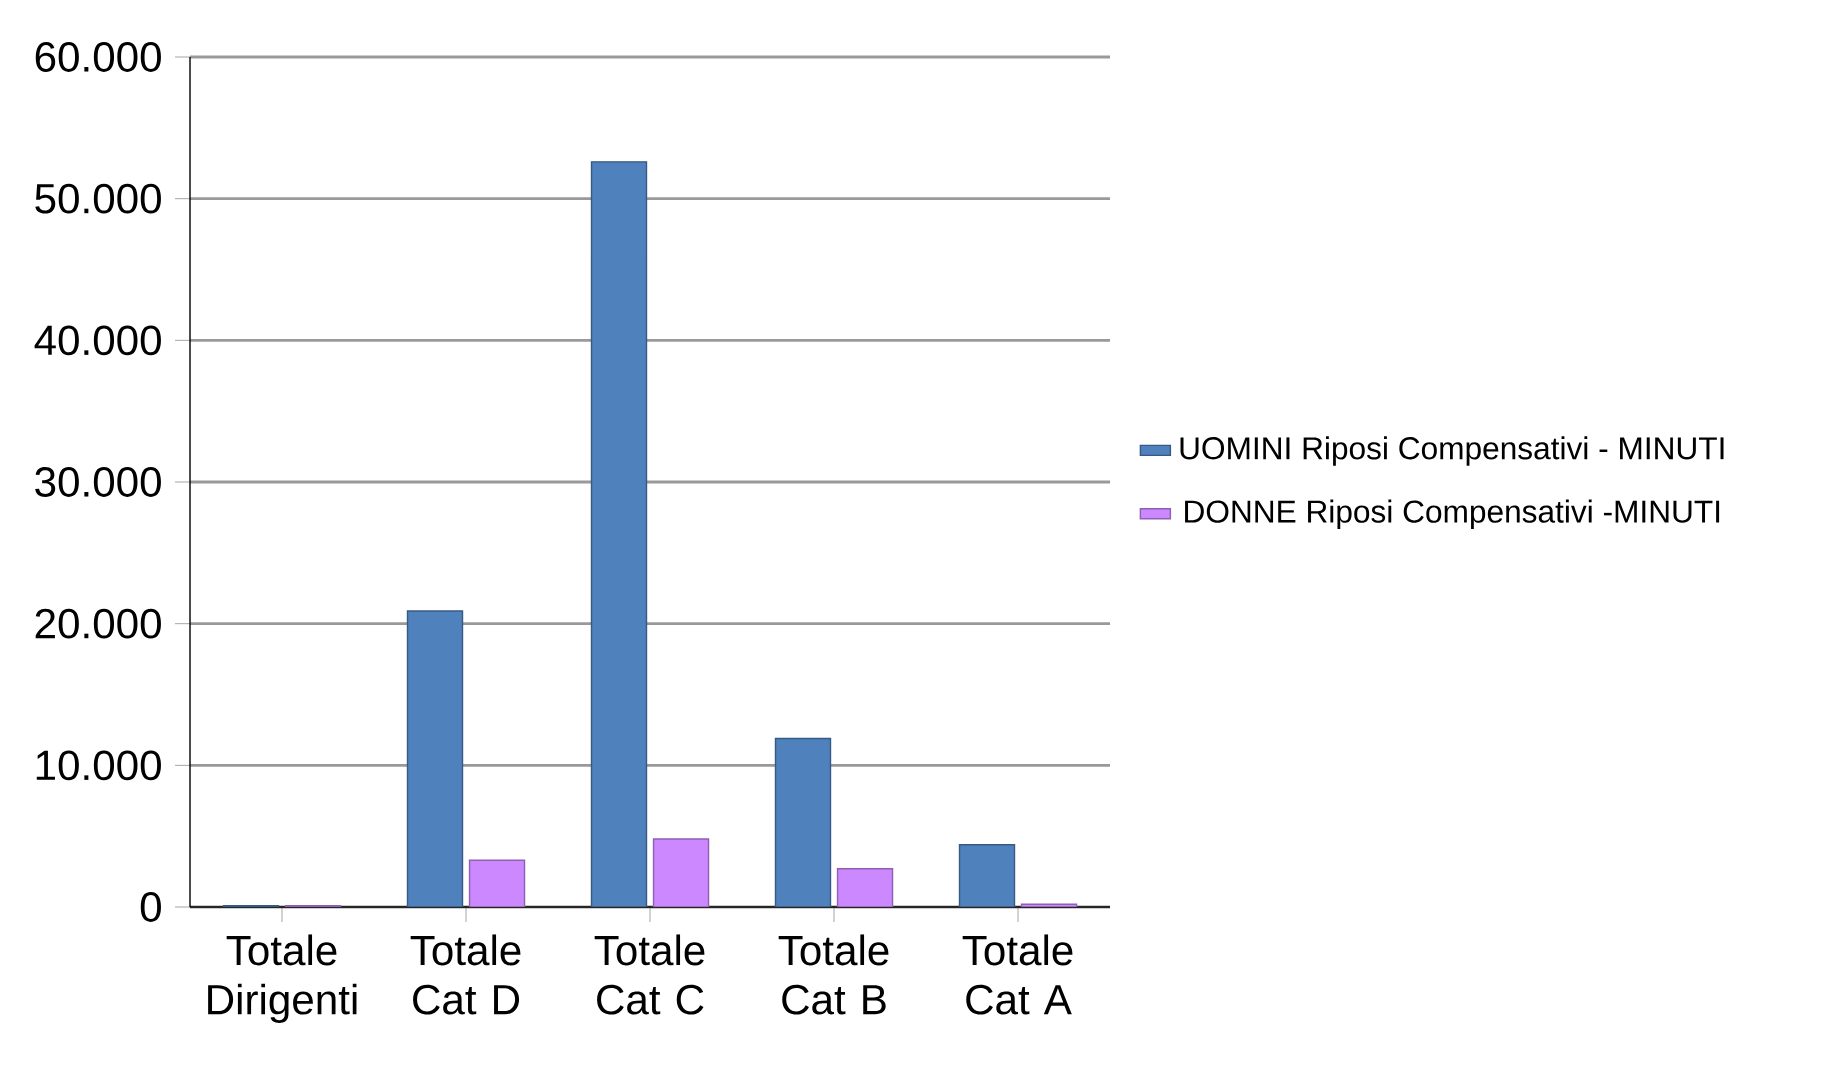  What do you see at coordinates (98, 198) in the screenshot?
I see `y-tick-label: 50.000` at bounding box center [98, 198].